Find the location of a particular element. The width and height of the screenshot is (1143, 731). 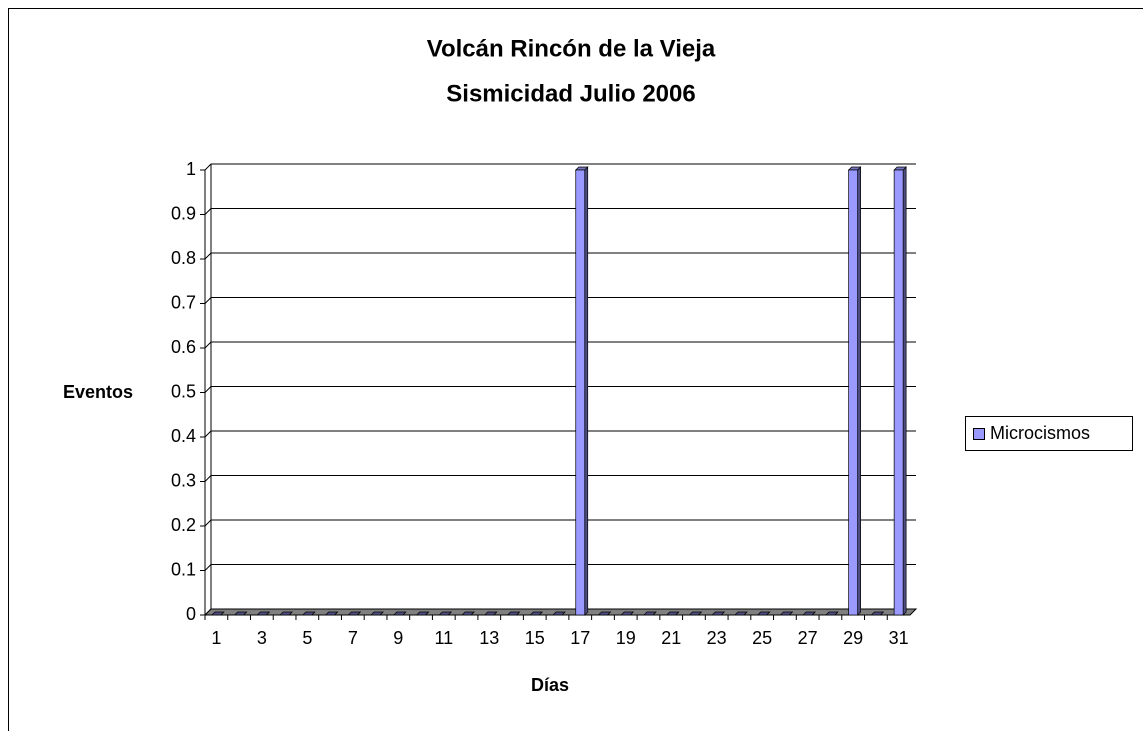

x-tick-label: 9 is located at coordinates (398, 638).